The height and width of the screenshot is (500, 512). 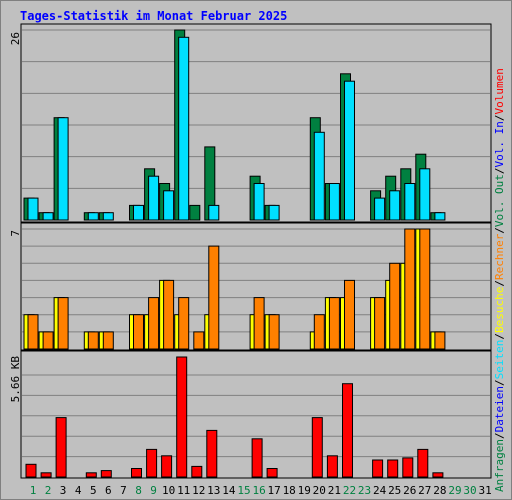 What do you see at coordinates (469, 490) in the screenshot?
I see `x-tick-label-day-30: 30` at bounding box center [469, 490].